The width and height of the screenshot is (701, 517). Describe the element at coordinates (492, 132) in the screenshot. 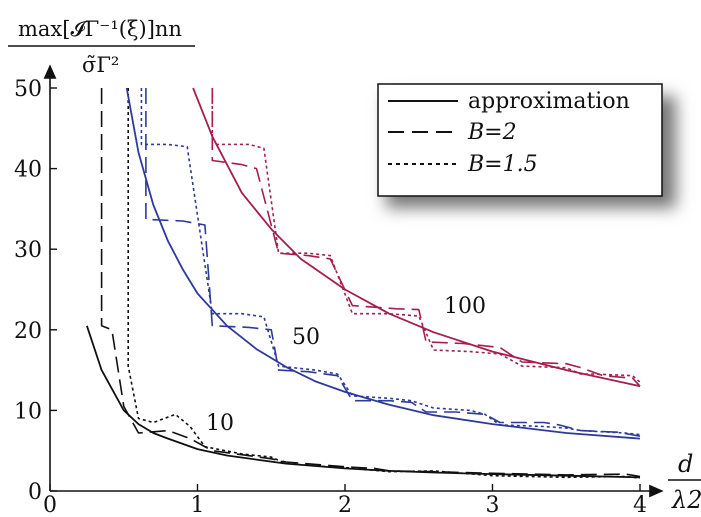

I see `legend-label-b2: B=2` at that location.